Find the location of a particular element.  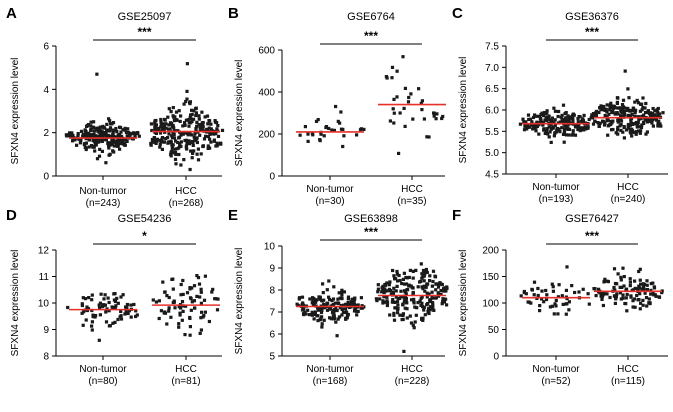

panel-letter: B is located at coordinates (233, 13).